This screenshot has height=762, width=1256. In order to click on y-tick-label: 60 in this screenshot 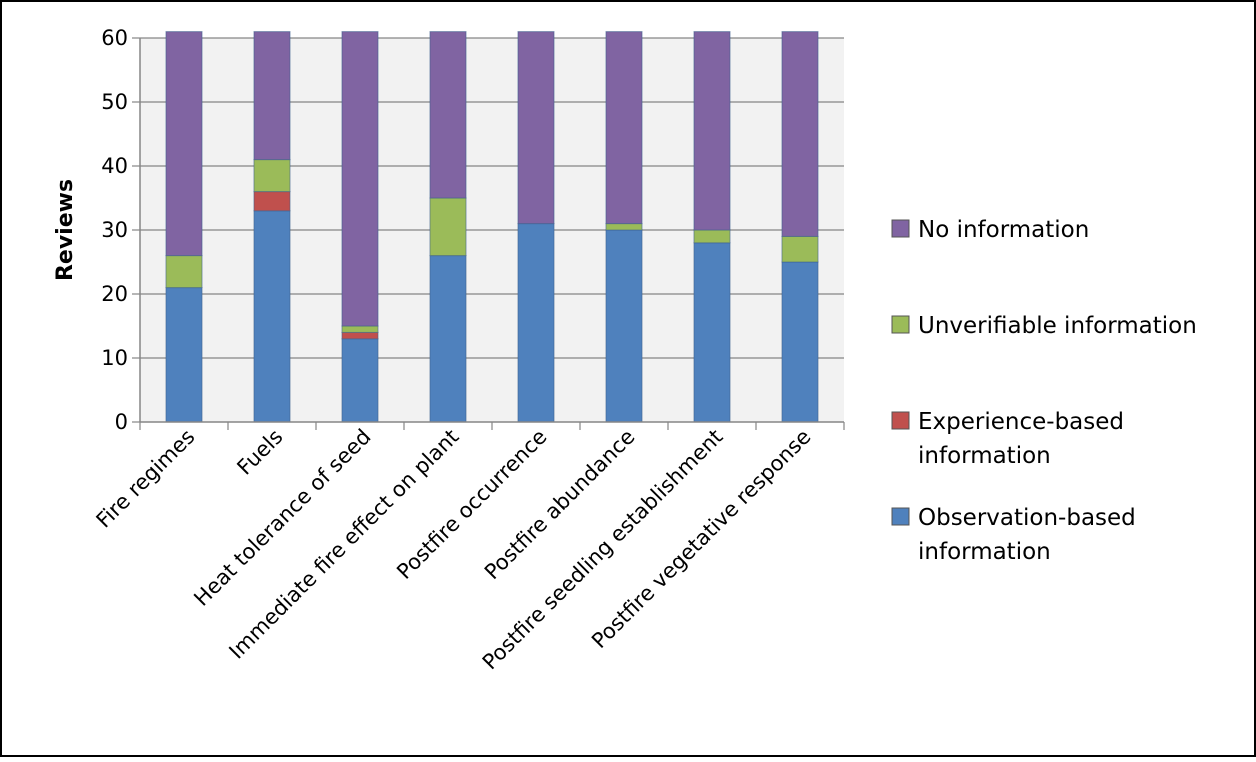, I will do `click(114, 38)`.